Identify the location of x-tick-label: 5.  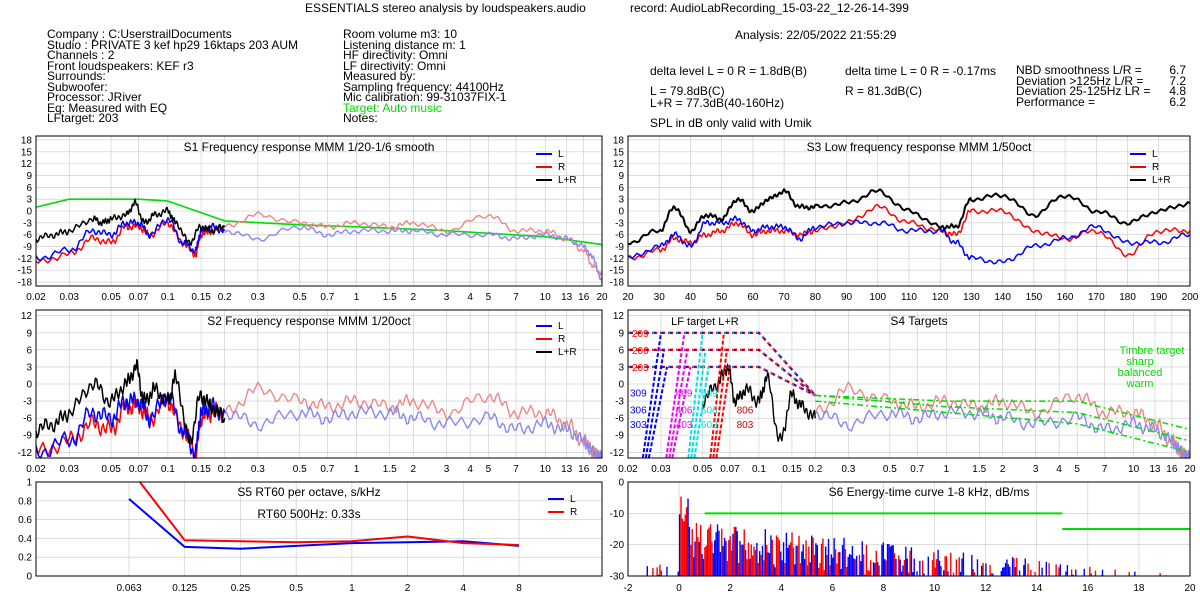
(489, 297).